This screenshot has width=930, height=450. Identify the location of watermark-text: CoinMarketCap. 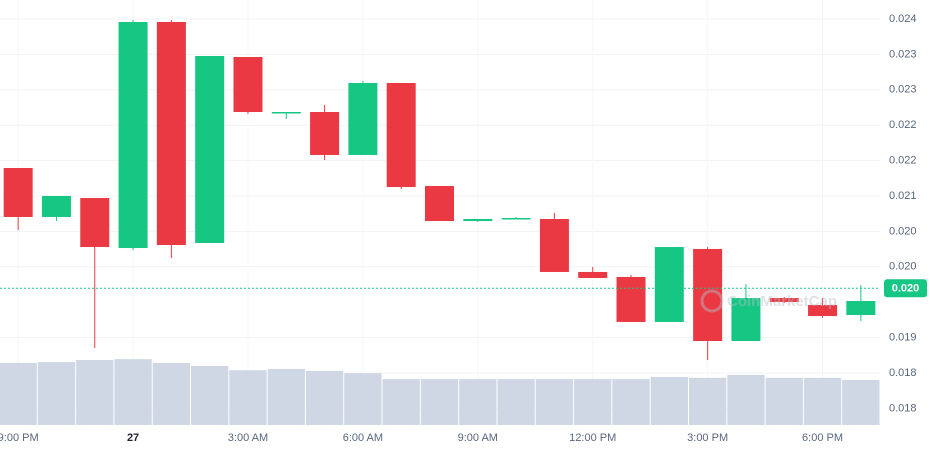
(782, 301).